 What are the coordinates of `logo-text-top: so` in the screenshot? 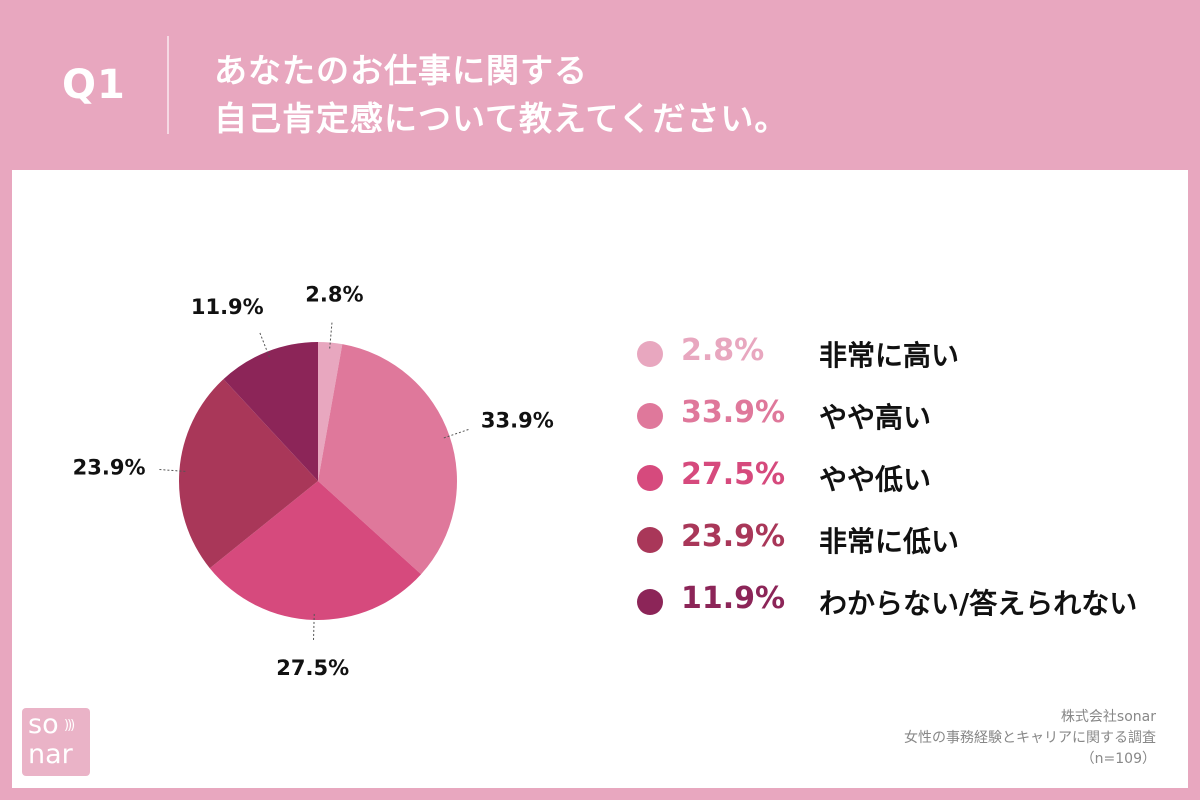 It's located at (43, 724).